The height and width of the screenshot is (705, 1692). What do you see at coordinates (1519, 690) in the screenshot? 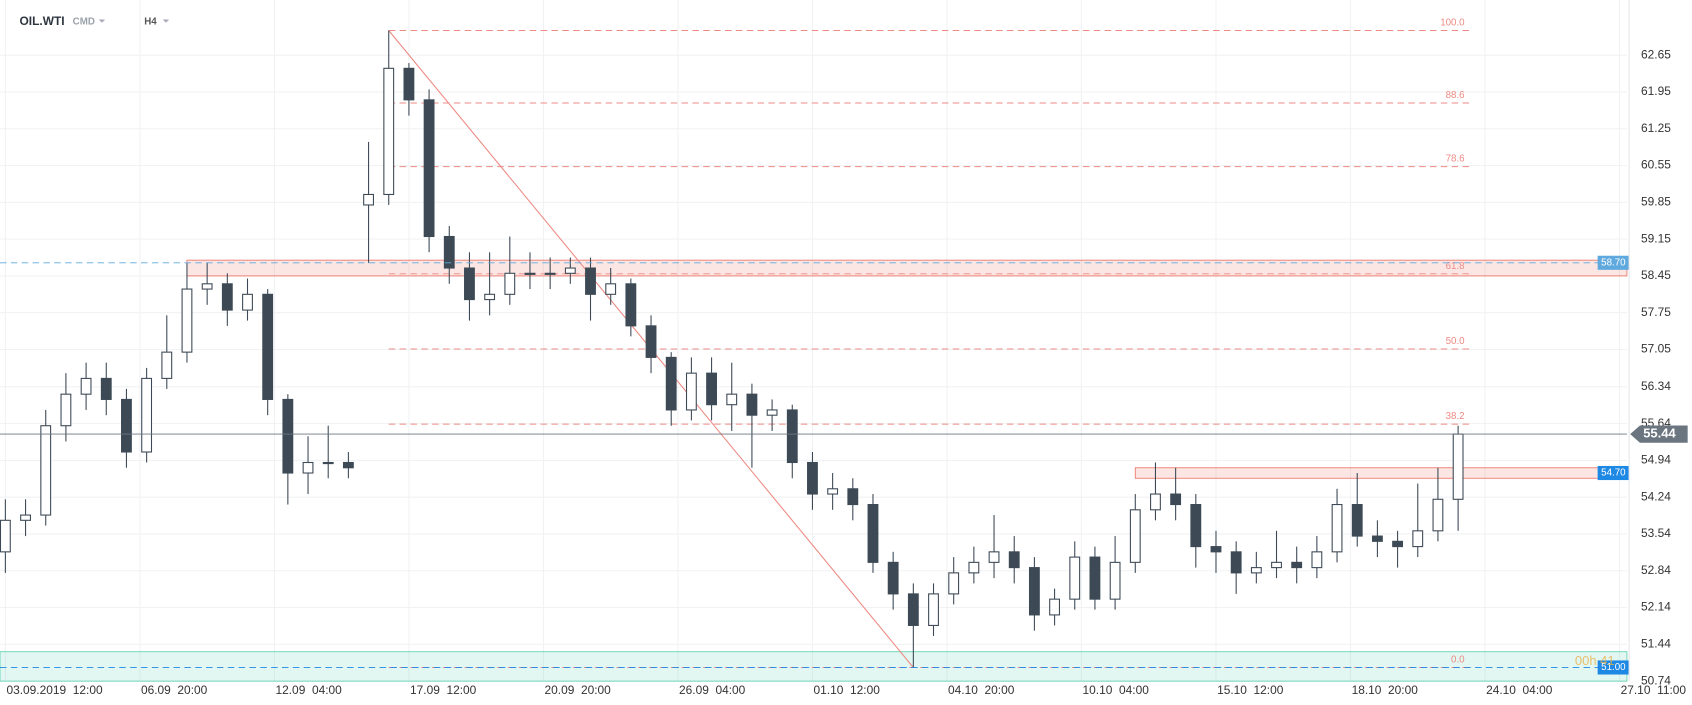
I see `x-tick-label: 24.10 04:00` at bounding box center [1519, 690].